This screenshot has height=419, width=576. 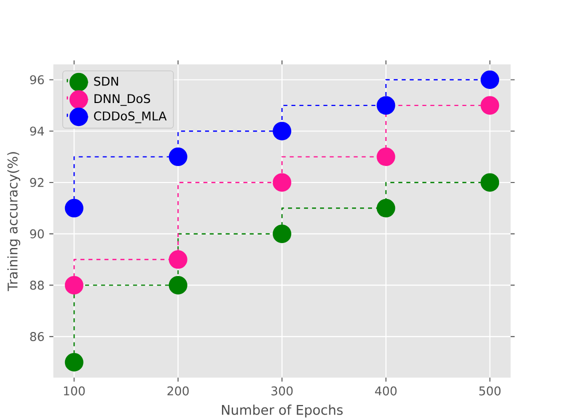 What do you see at coordinates (13, 222) in the screenshot?
I see `y-axis-title: Training accuracy(%)` at bounding box center [13, 222].